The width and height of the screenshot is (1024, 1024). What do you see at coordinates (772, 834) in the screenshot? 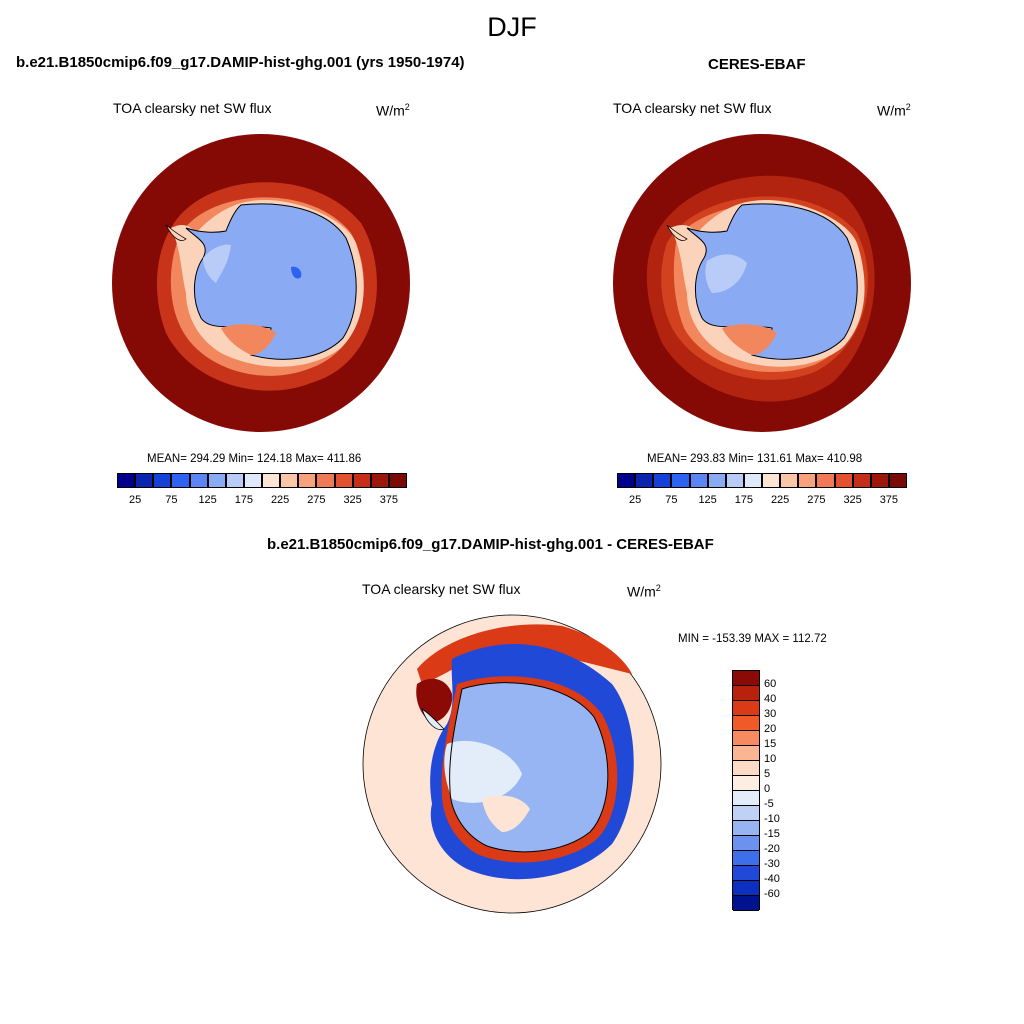
I see `colorbar-tick-label: -15` at bounding box center [772, 834].